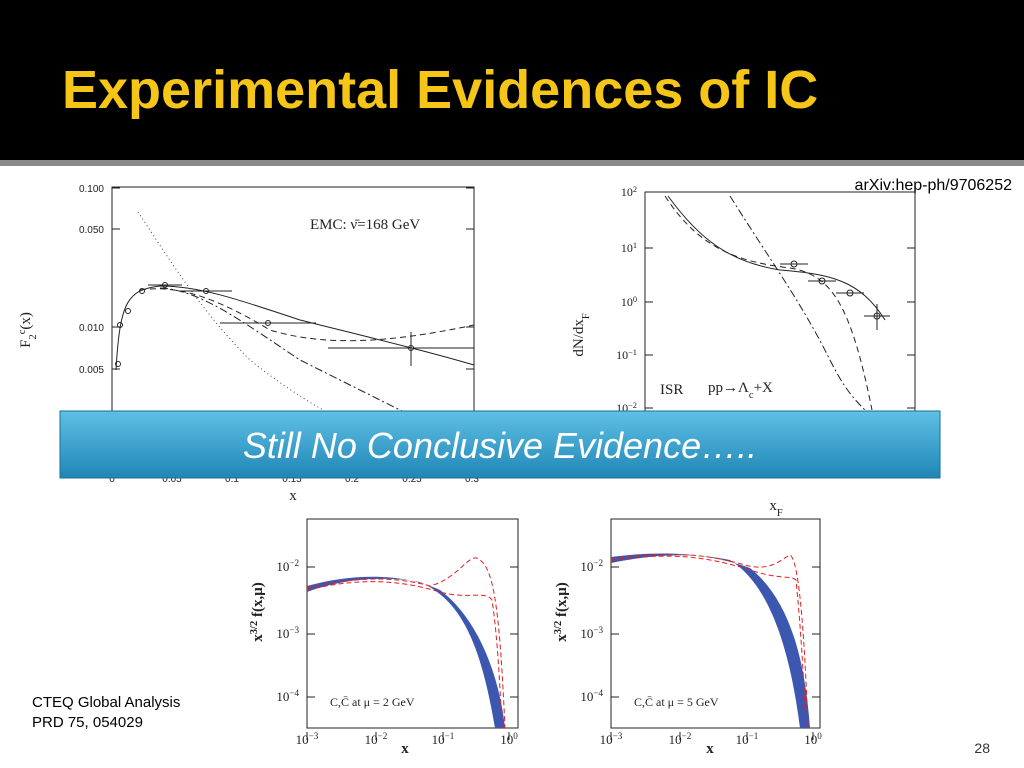  Describe the element at coordinates (579, 338) in the screenshot. I see `text-part: dN/dx` at that location.